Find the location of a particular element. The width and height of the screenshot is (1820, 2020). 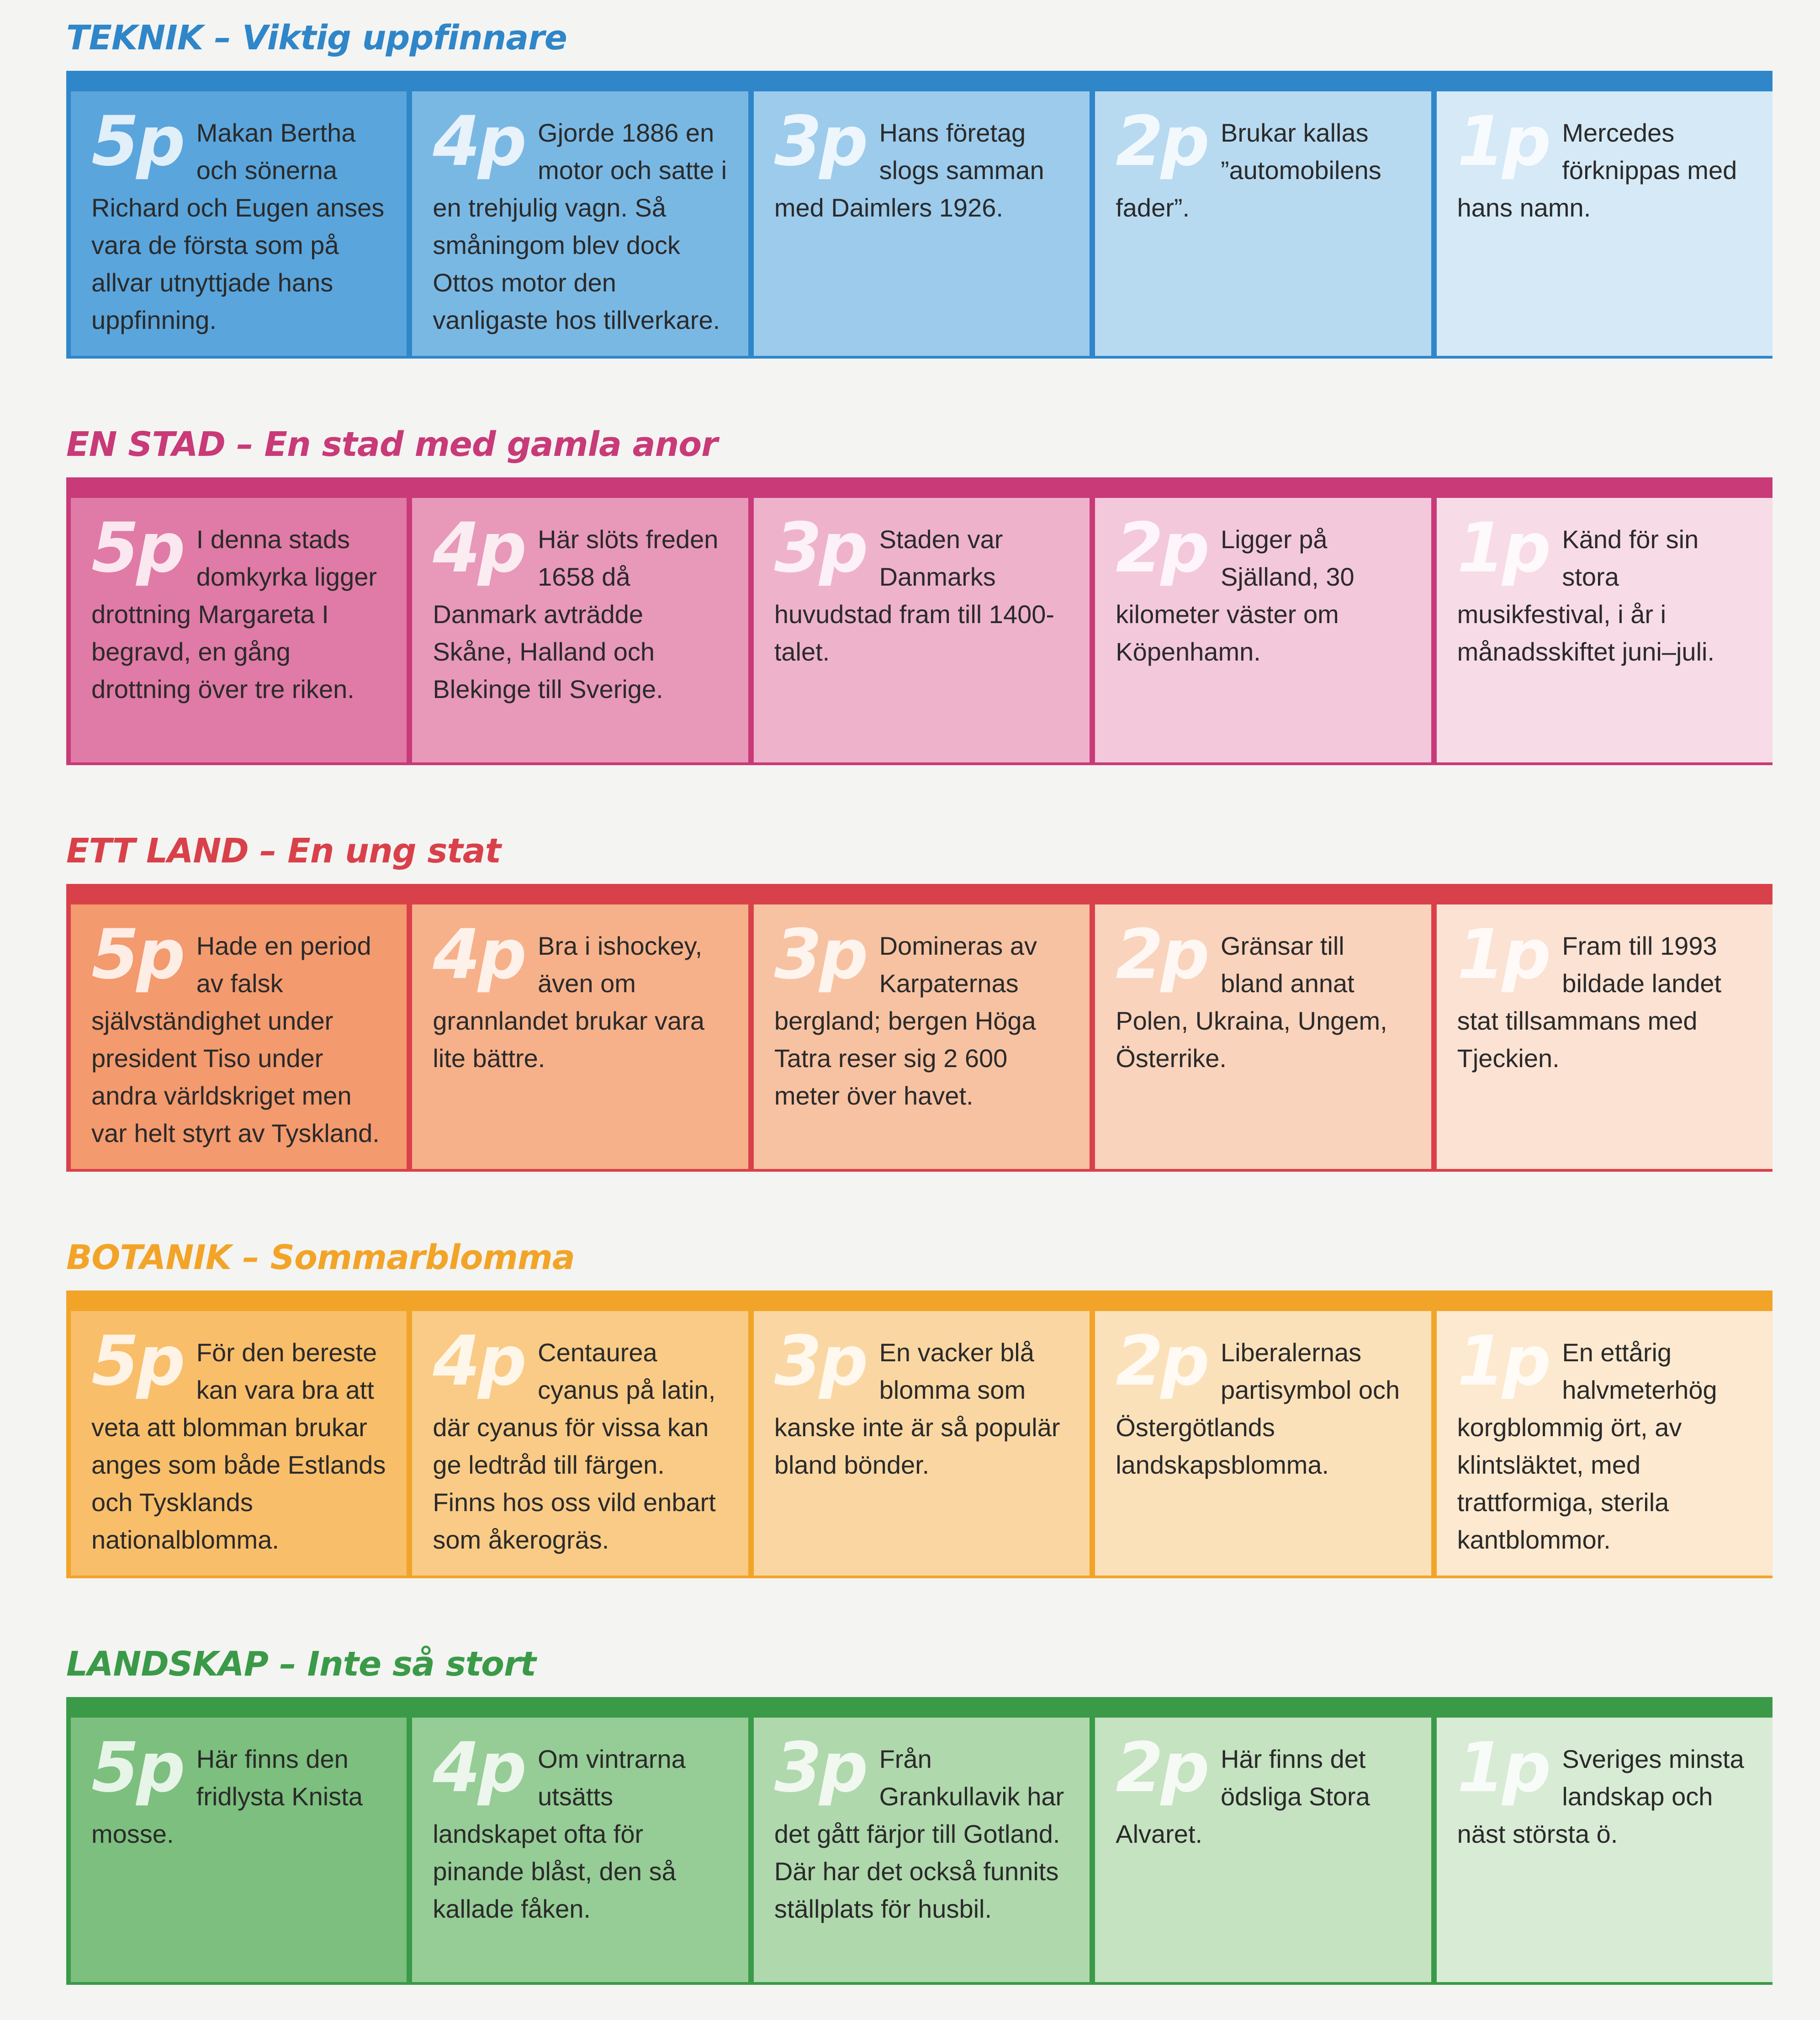

clue-cell-2p: 2p Brukar kallas ”automobilens fader”. is located at coordinates (1266, 223).